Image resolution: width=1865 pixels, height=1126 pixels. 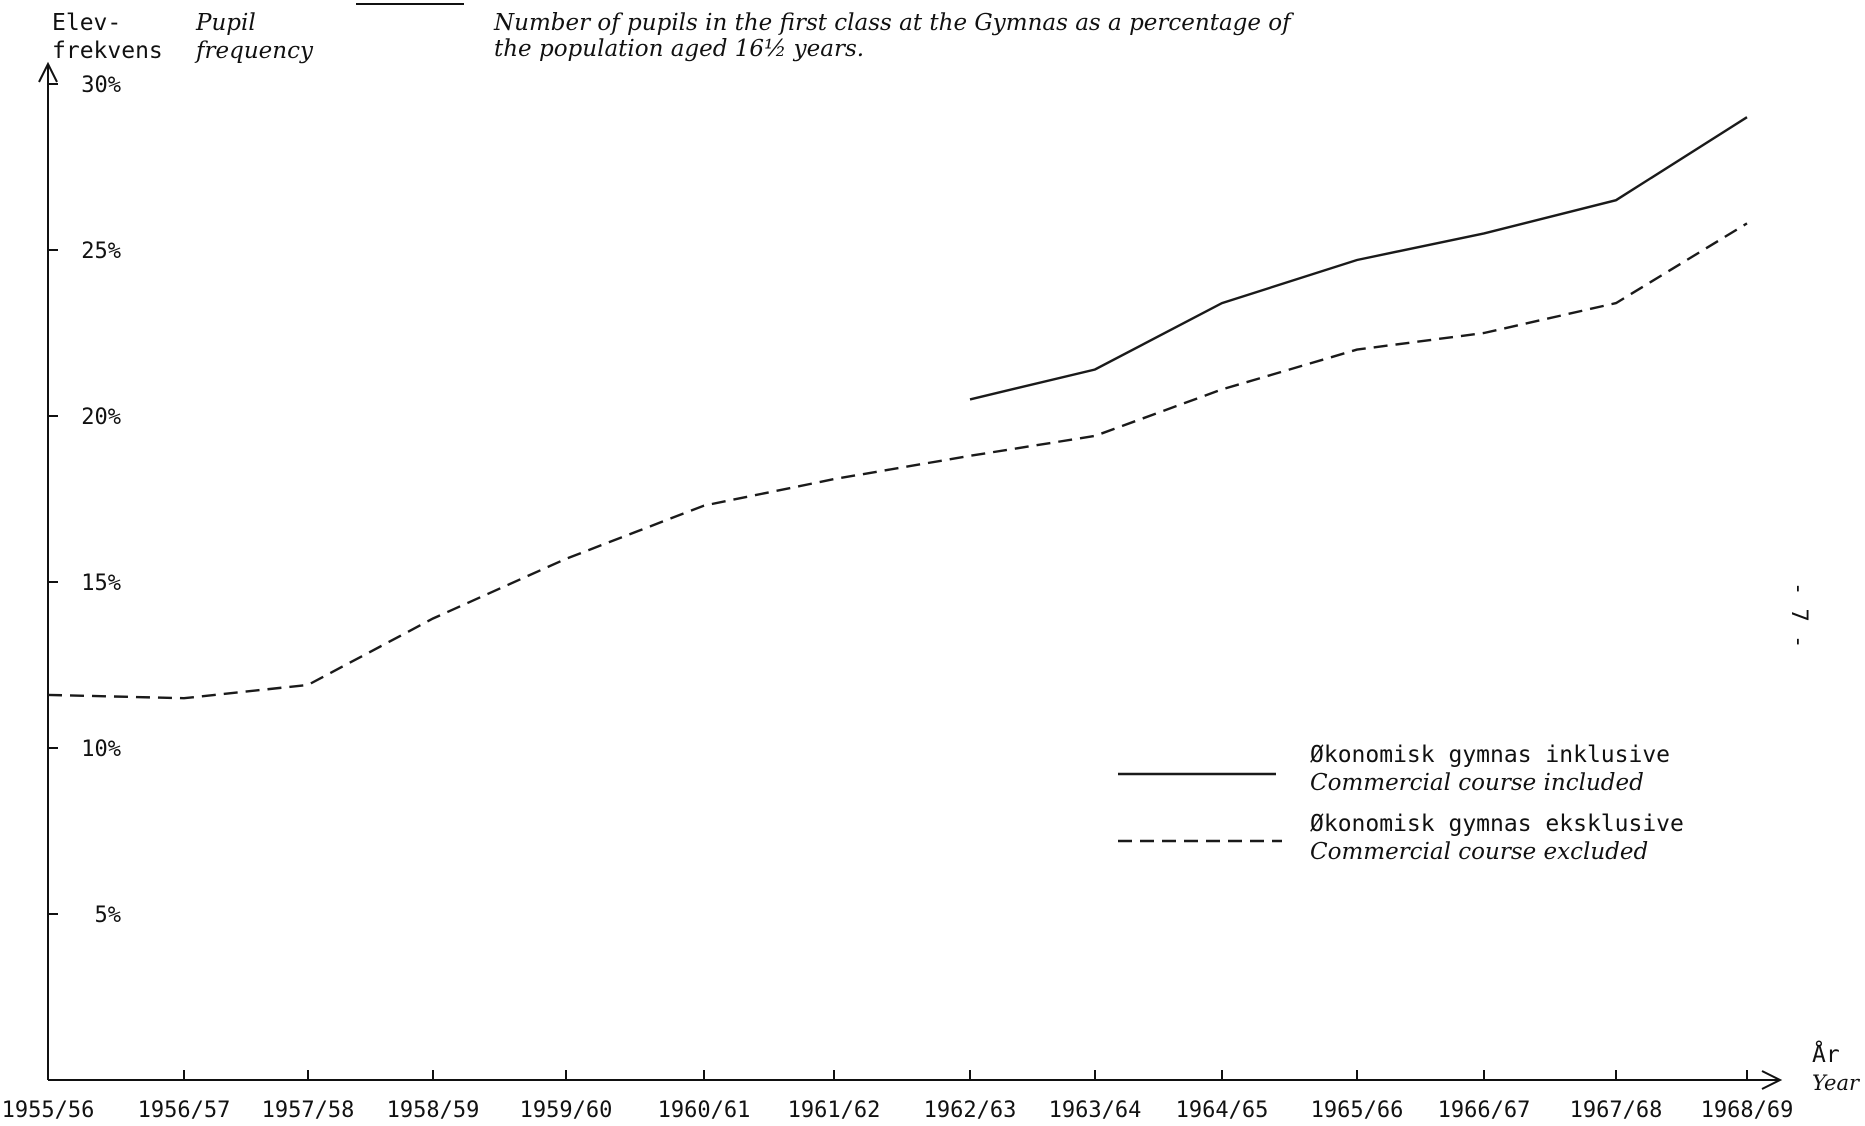 I want to click on caption-en-line2: the population aged 16½ years., so click(x=679, y=49).